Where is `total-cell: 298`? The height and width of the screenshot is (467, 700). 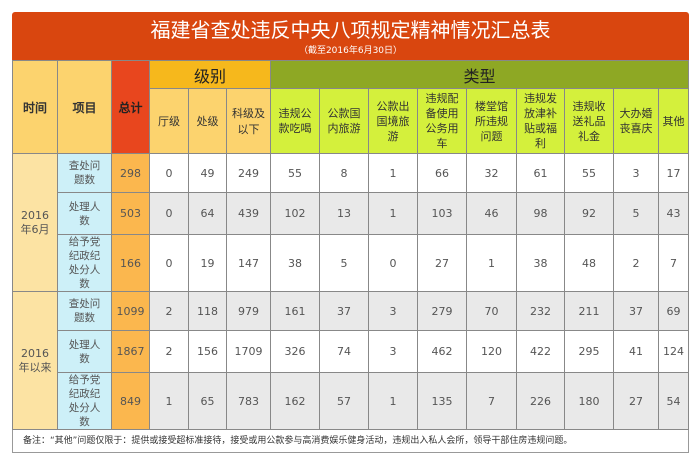
total-cell: 298 is located at coordinates (130, 173).